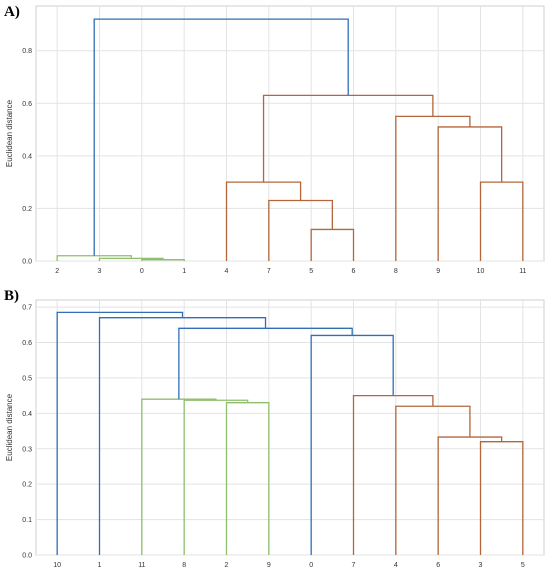 The image size is (550, 569). Describe the element at coordinates (12, 12) in the screenshot. I see `panel-label-a: A)` at that location.